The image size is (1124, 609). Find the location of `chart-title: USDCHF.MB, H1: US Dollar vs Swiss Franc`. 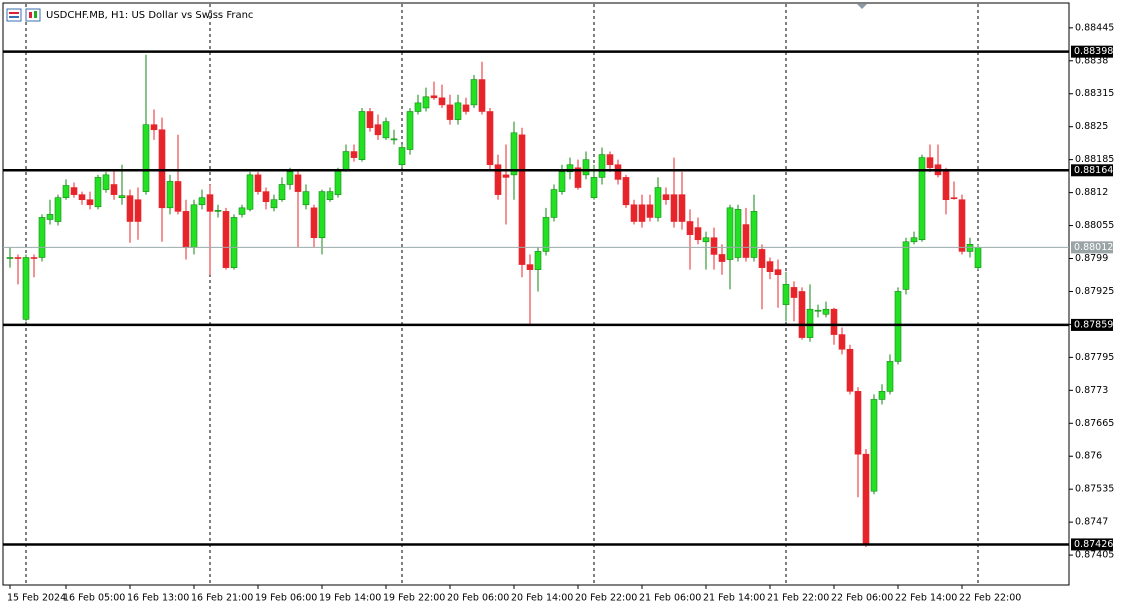

chart-title: USDCHF.MB, H1: US Dollar vs Swiss Franc is located at coordinates (149, 15).